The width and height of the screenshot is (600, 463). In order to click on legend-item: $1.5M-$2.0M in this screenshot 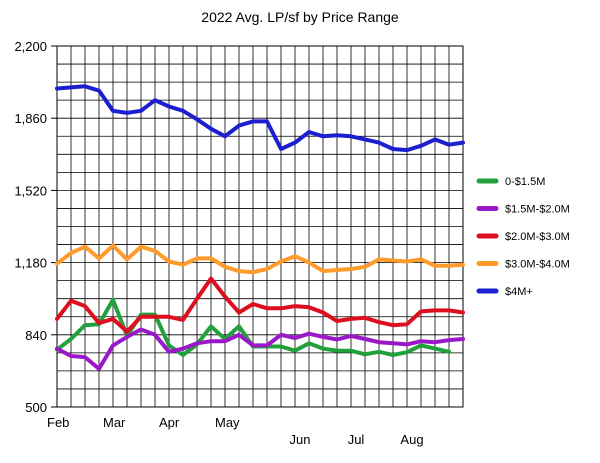, I will do `click(523, 210)`.